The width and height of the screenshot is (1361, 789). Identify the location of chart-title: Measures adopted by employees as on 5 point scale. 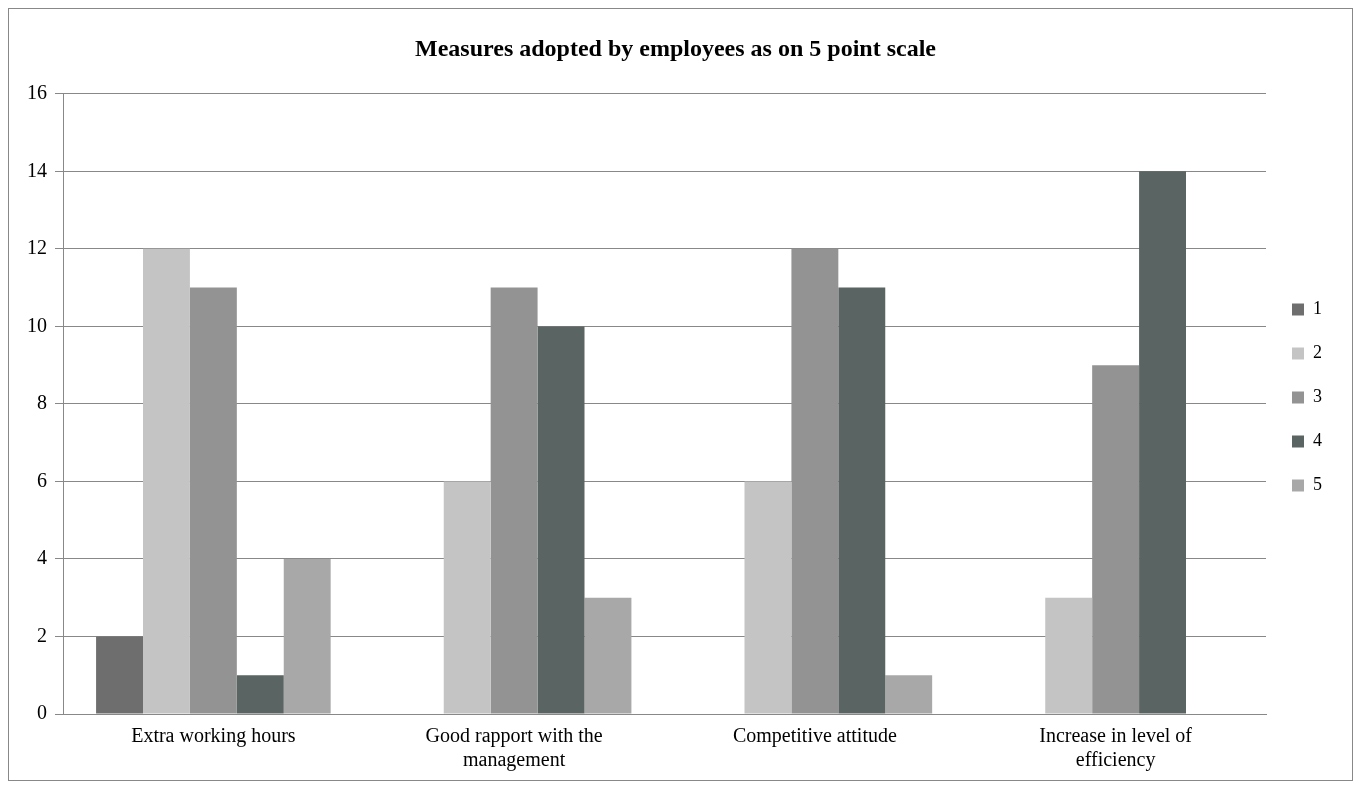
(676, 47).